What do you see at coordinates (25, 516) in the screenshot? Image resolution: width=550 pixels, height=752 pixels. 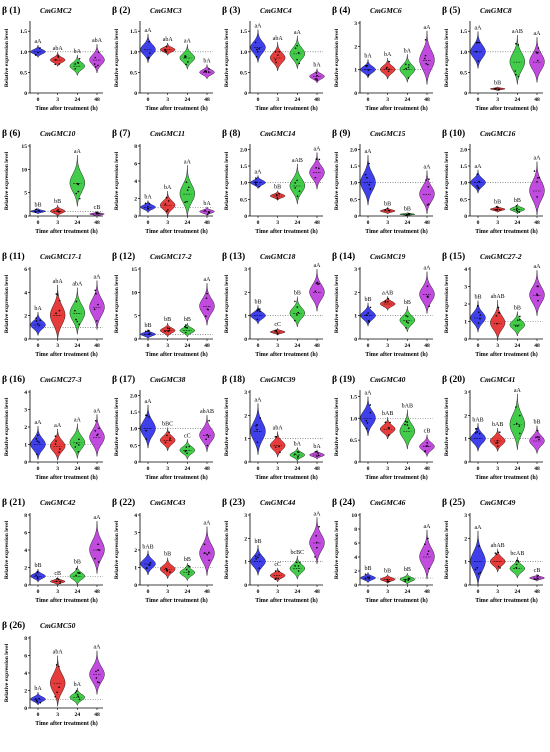 I see `y-tick-label: 8` at bounding box center [25, 516].